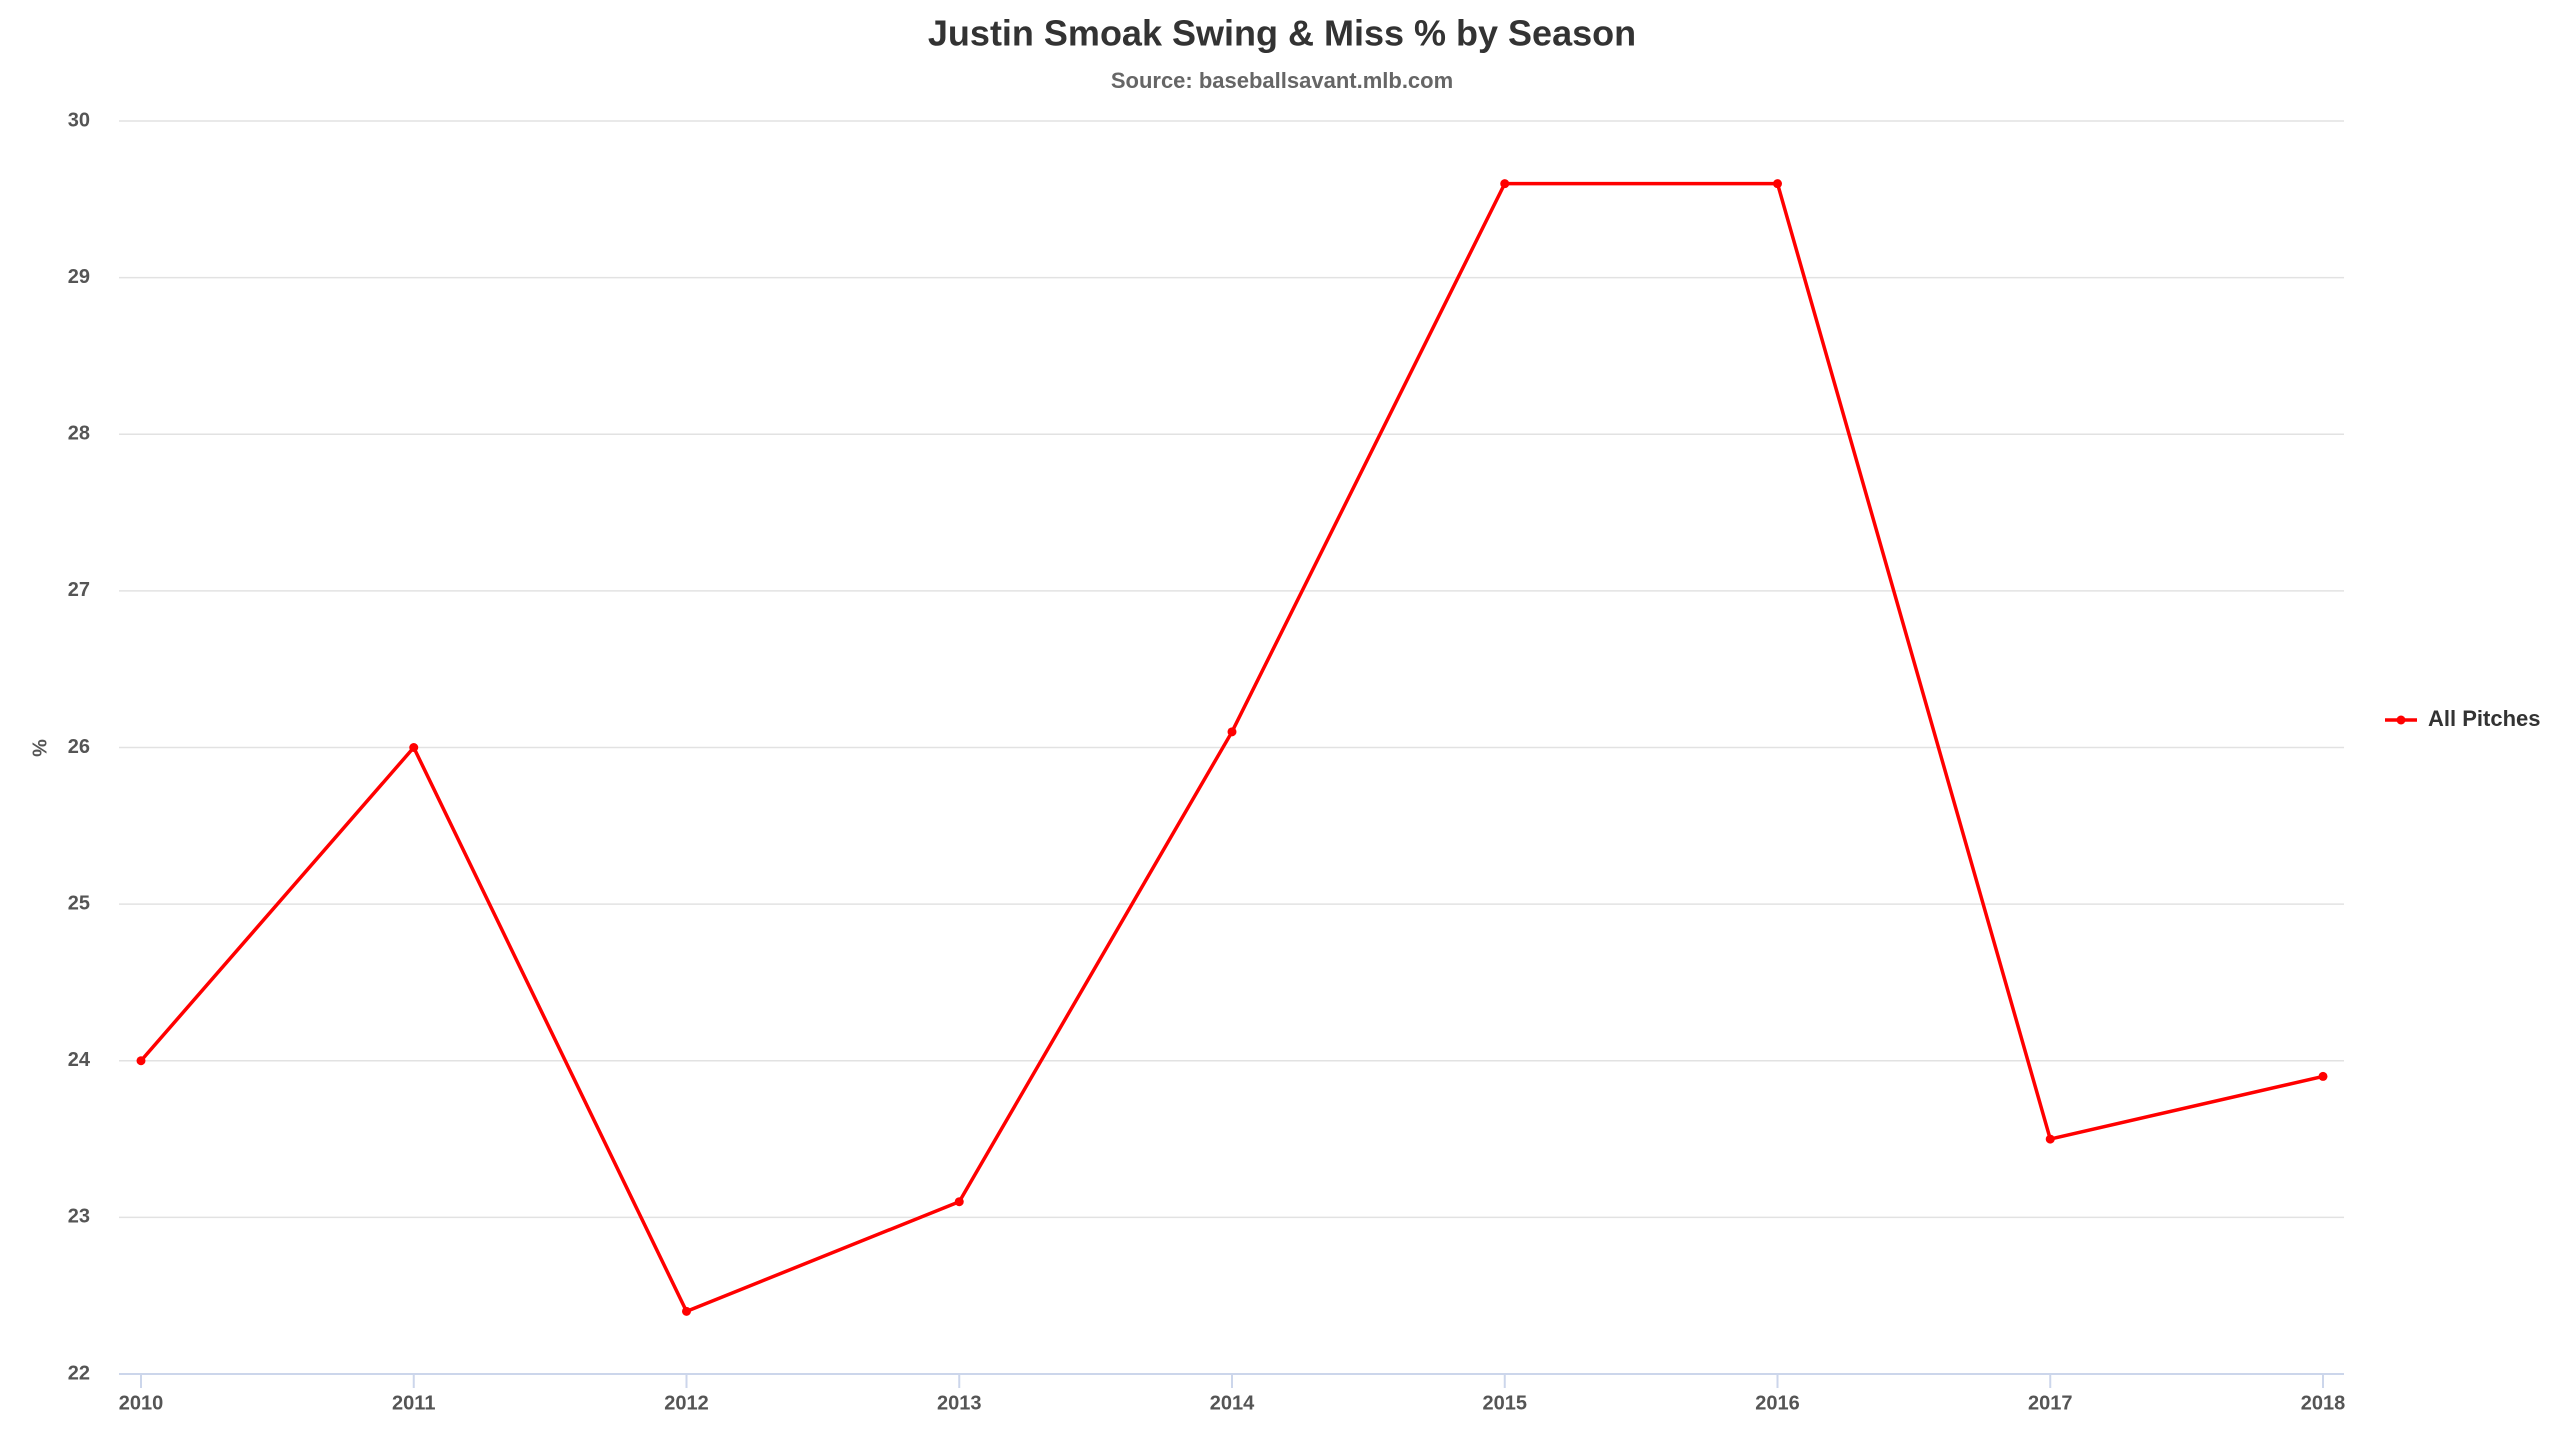 This screenshot has width=2560, height=1440. I want to click on x-tick-label: 2012, so click(686, 1403).